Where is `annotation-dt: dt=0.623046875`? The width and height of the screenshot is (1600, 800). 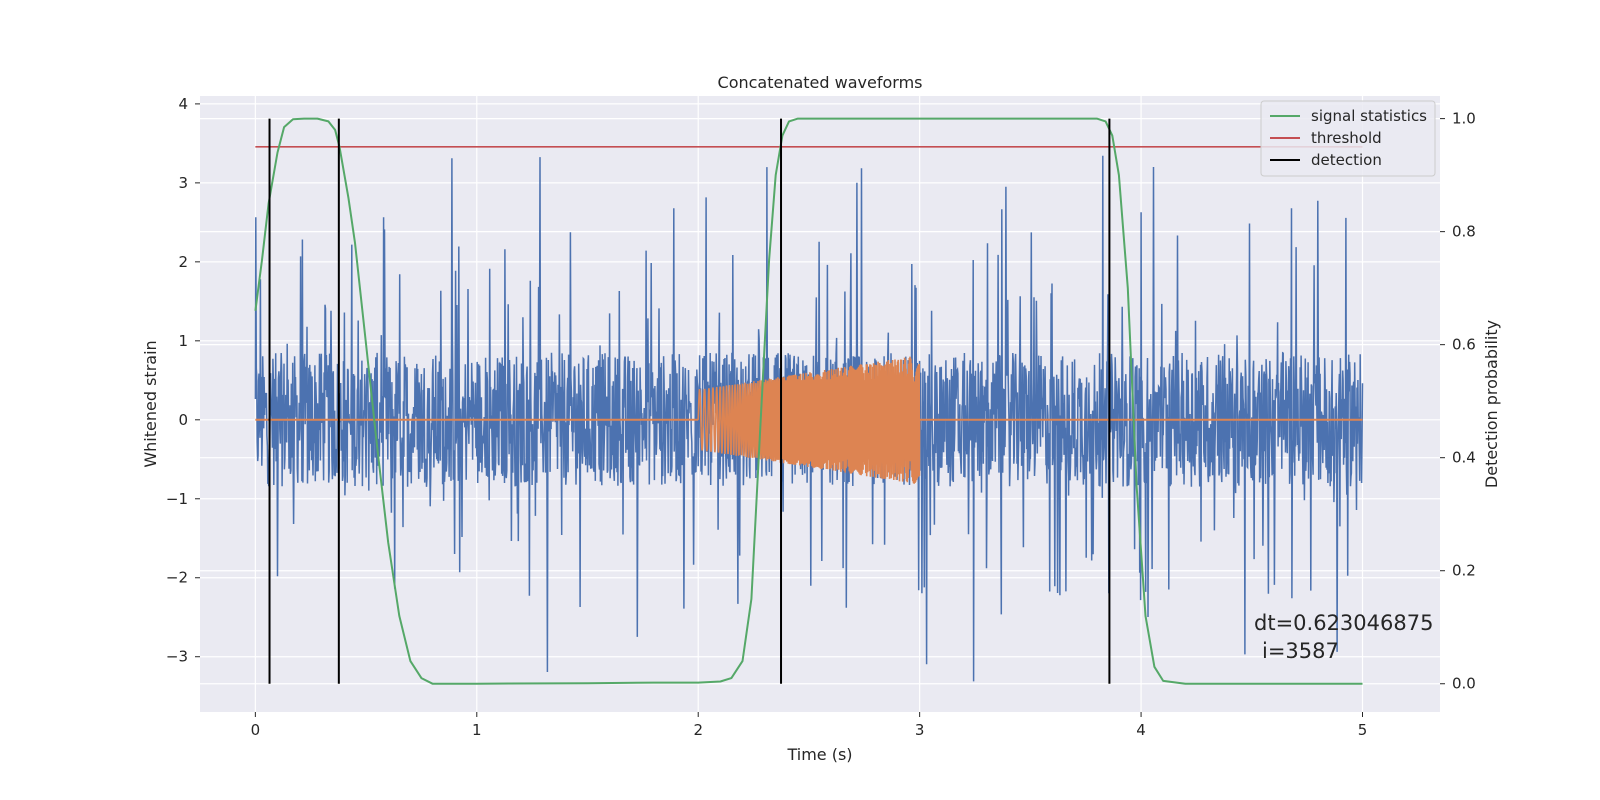 annotation-dt: dt=0.623046875 is located at coordinates (1343, 623).